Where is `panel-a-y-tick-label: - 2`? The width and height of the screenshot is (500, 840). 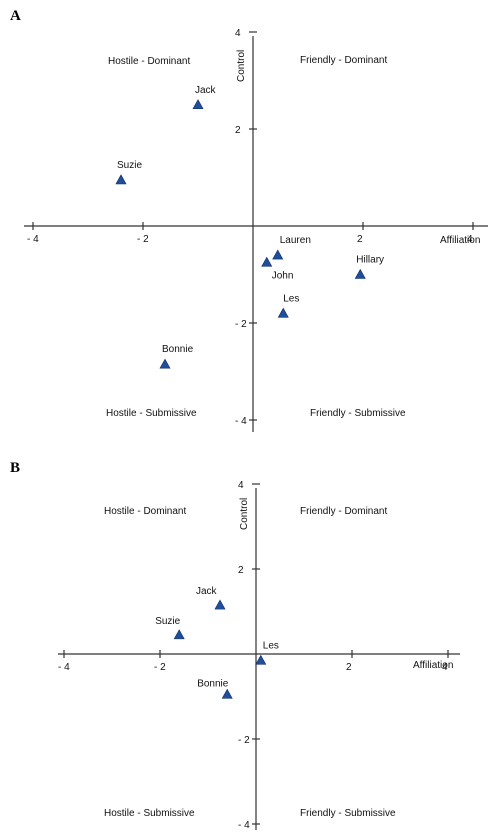
panel-a-y-tick-label: - 2 is located at coordinates (241, 324).